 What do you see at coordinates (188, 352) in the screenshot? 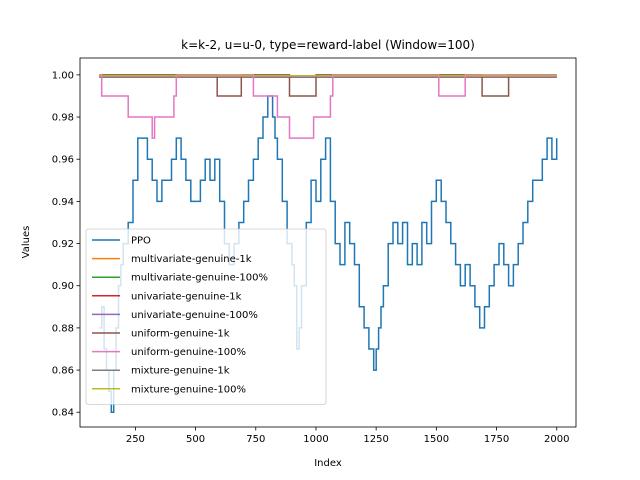
I see `legend-label: uniform-genuine-100%` at bounding box center [188, 352].